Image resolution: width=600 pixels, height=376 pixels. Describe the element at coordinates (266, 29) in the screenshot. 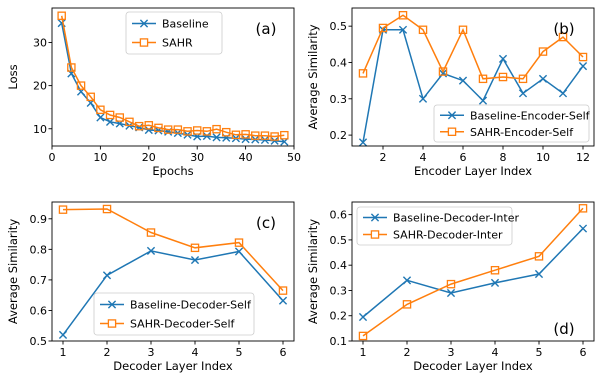

I see `panel-tag: (a)` at that location.